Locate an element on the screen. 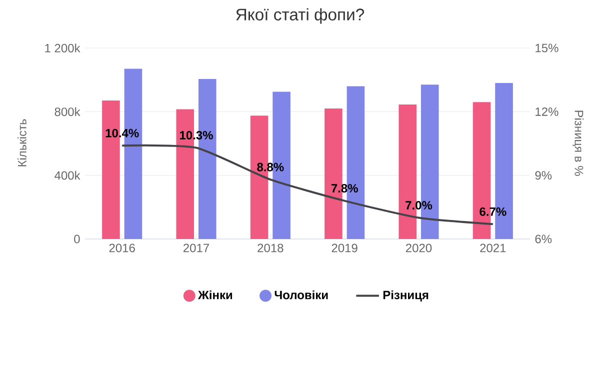 The width and height of the screenshot is (600, 380). y-axis-title: Кількість is located at coordinates (22, 142).